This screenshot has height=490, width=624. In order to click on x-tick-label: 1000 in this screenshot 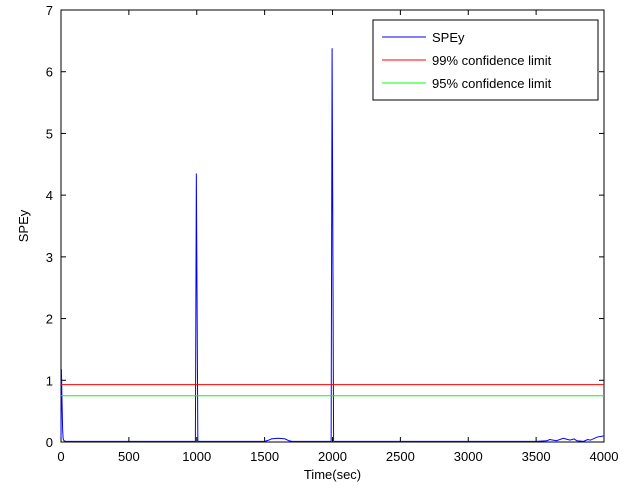, I will do `click(196, 456)`.